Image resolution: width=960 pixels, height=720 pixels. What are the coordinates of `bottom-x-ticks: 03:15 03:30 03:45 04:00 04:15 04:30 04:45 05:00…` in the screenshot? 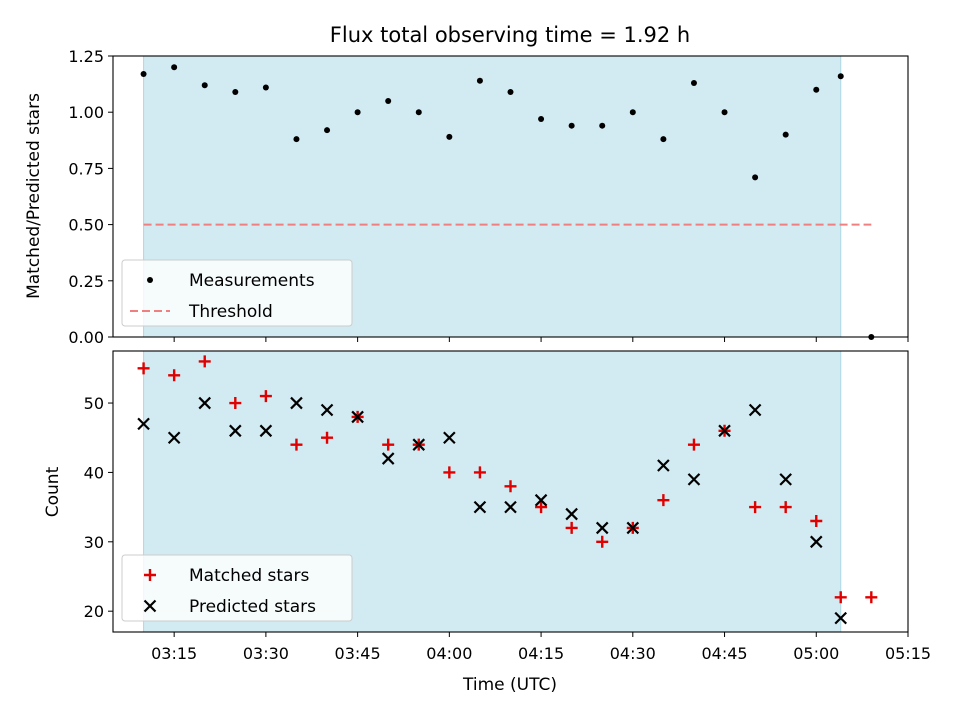 It's located at (541, 647).